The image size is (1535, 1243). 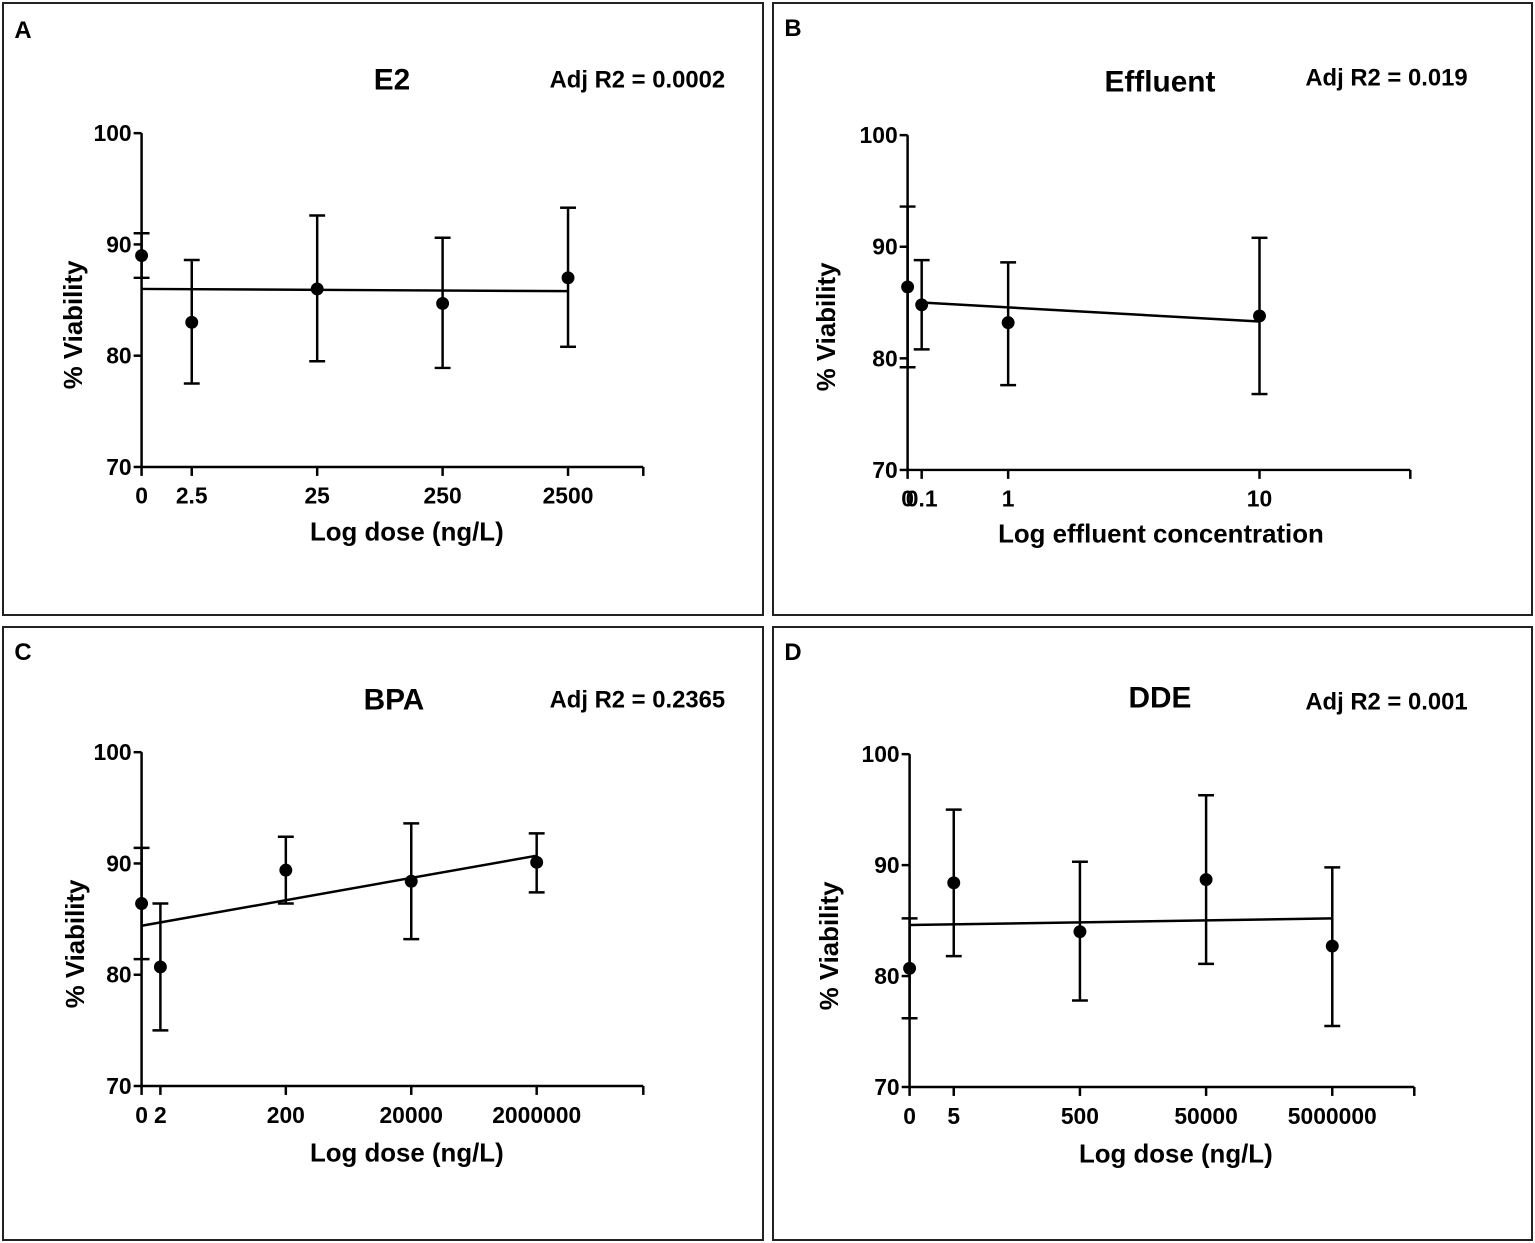 I want to click on x-tick-label: 250, so click(x=443, y=496).